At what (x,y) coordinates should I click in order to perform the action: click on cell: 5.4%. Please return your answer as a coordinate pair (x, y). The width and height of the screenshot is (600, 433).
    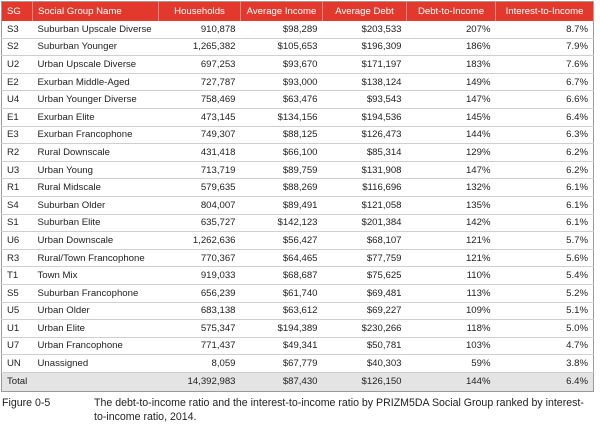
    Looking at the image, I should click on (544, 275).